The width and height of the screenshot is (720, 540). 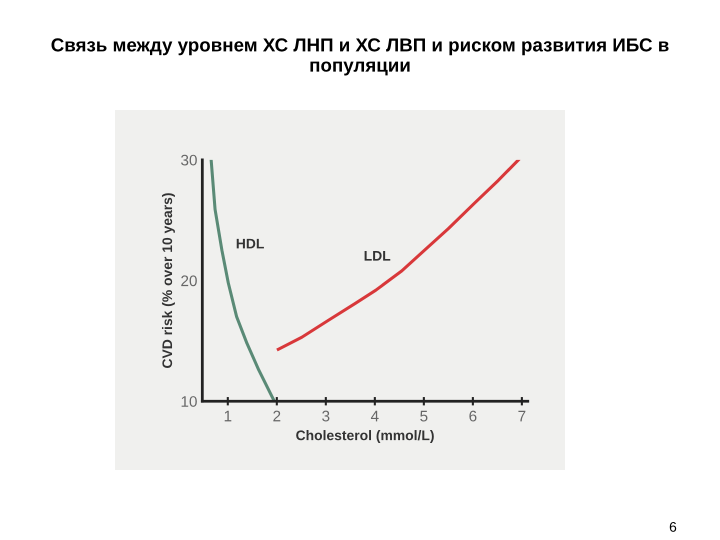 I want to click on chart-title: Связь между уровнем ХС ЛНП и ХС ЛВП и риском развития ИБС в популяции, so click(x=360, y=57).